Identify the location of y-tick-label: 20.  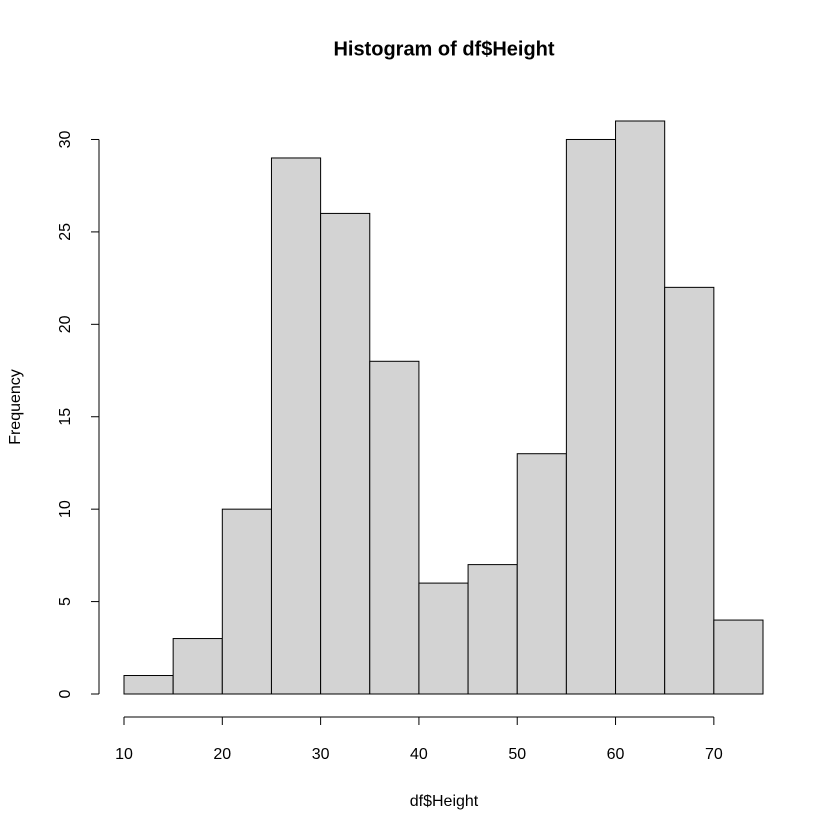
(65, 324).